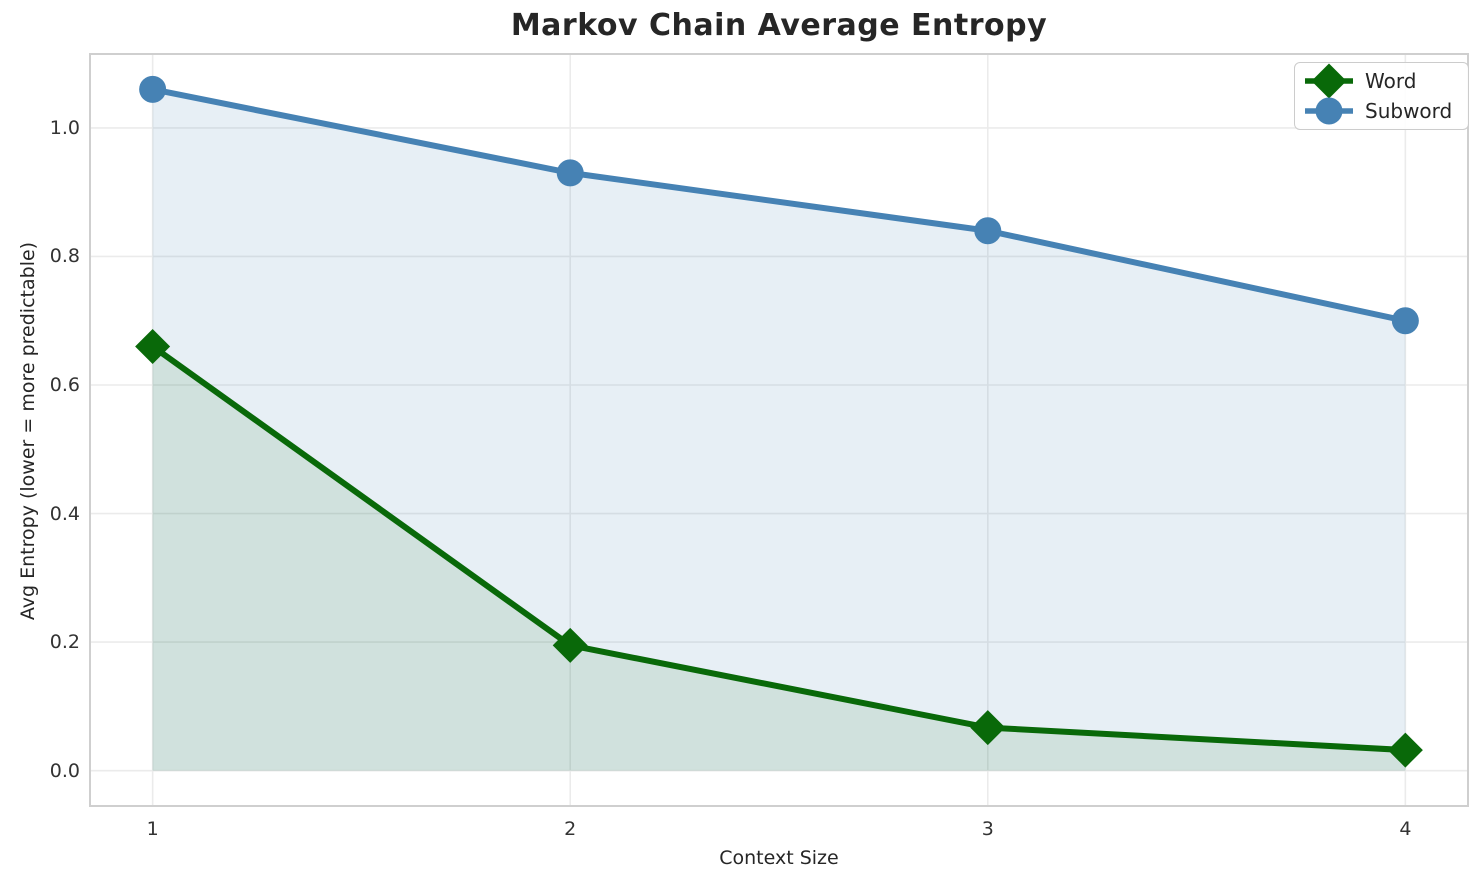 This screenshot has width=1484, height=885. I want to click on legend-marker-word-icon, so click(1329, 81).